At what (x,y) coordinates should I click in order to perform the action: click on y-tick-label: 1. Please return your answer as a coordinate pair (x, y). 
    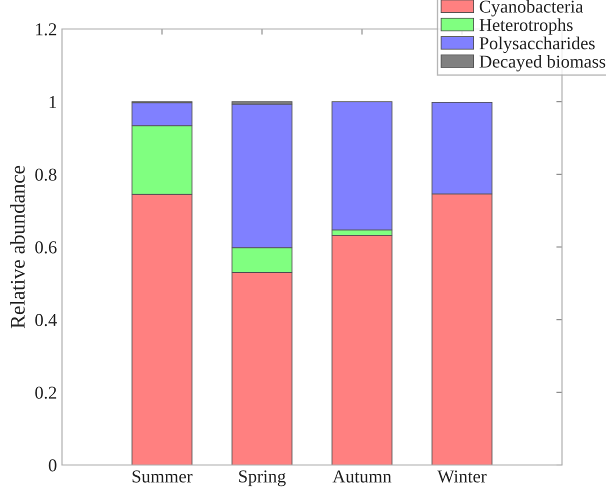
    Looking at the image, I should click on (53, 102).